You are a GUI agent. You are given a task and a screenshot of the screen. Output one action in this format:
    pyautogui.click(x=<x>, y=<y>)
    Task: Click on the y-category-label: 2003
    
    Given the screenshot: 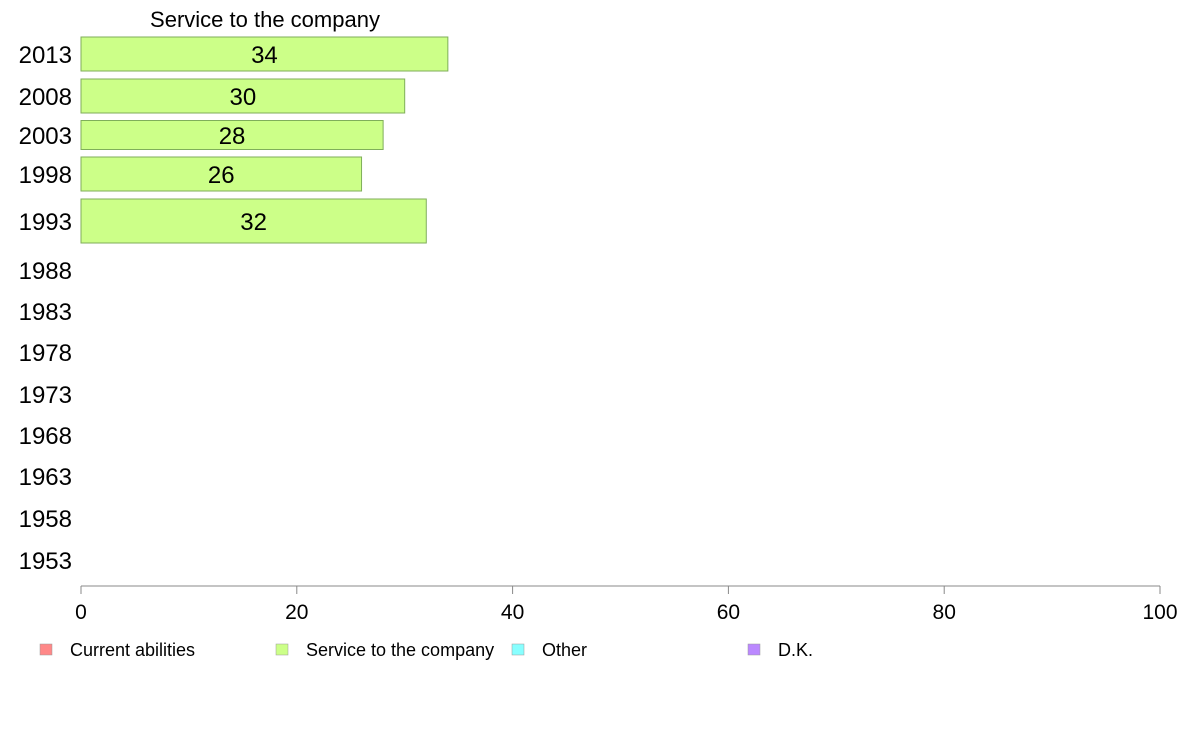 What is the action you would take?
    pyautogui.click(x=45, y=136)
    